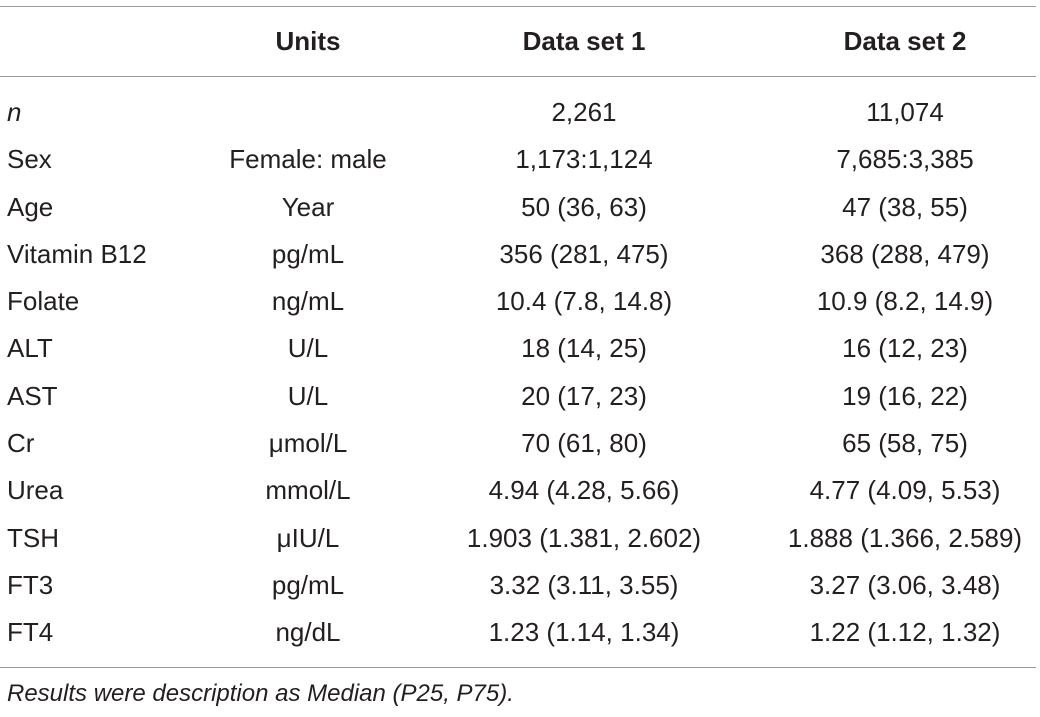 The image size is (1040, 717). What do you see at coordinates (117, 41) in the screenshot?
I see `header-variable` at bounding box center [117, 41].